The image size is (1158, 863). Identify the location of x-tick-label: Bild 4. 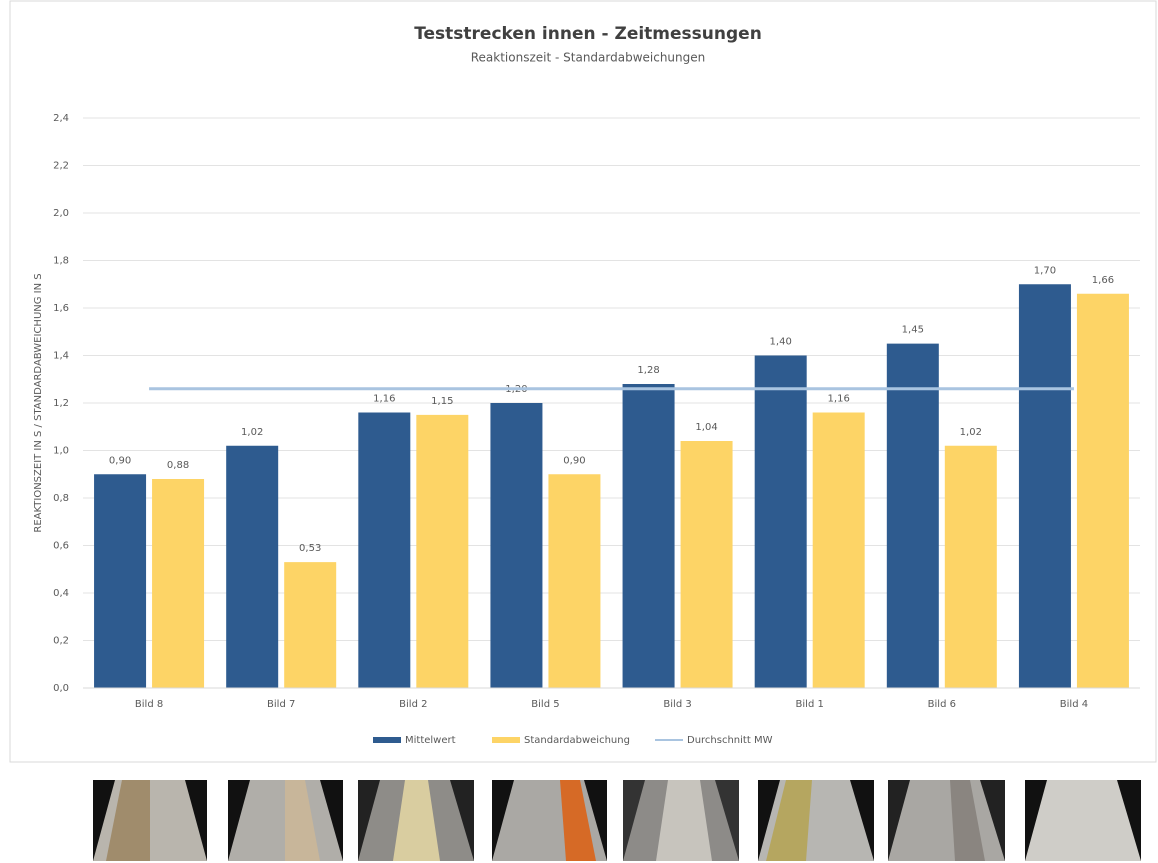
(1074, 704).